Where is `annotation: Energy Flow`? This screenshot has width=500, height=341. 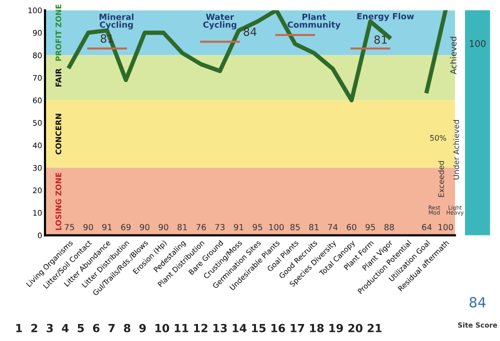 annotation: Energy Flow is located at coordinates (385, 17).